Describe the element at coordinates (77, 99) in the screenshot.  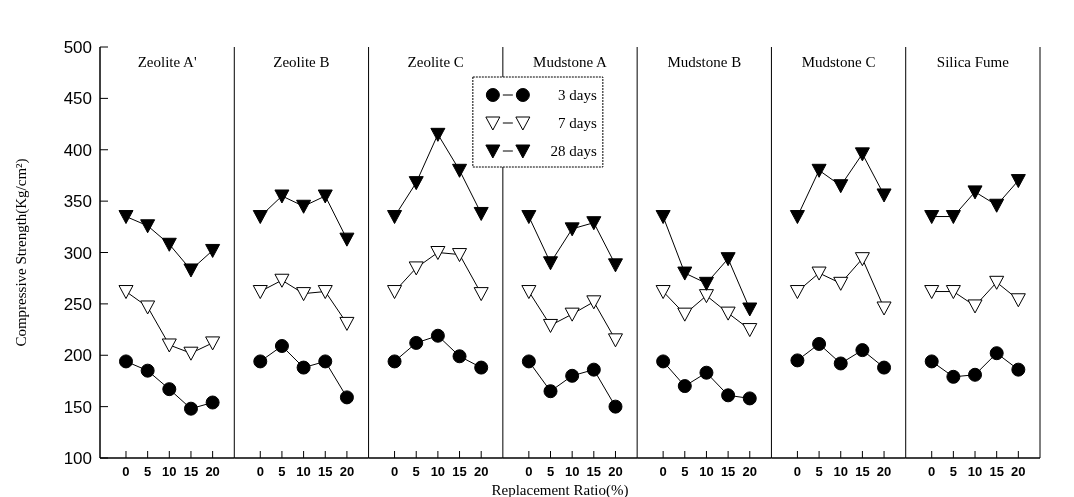
I see `y-tick-label: 450` at that location.